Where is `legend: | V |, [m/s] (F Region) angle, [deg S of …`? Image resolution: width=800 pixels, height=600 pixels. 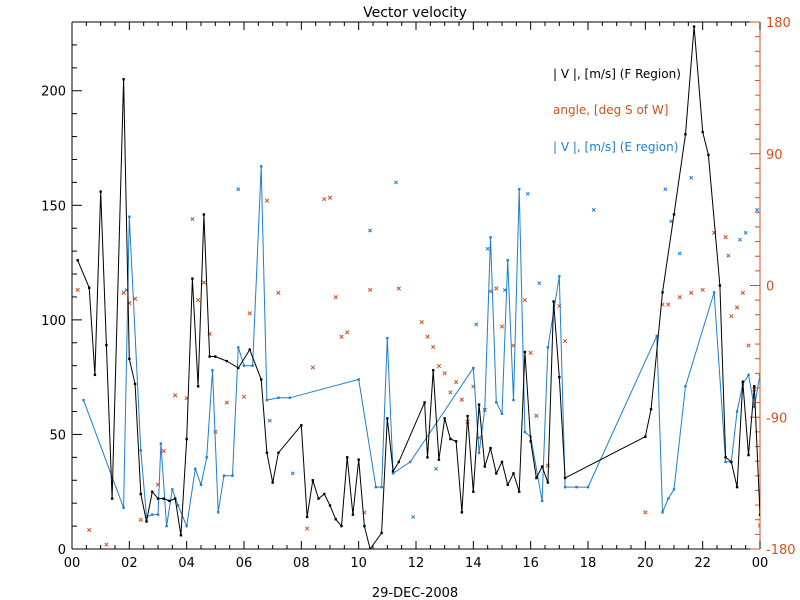 legend: | V |, [m/s] (F Region) angle, [deg S of … is located at coordinates (617, 110).